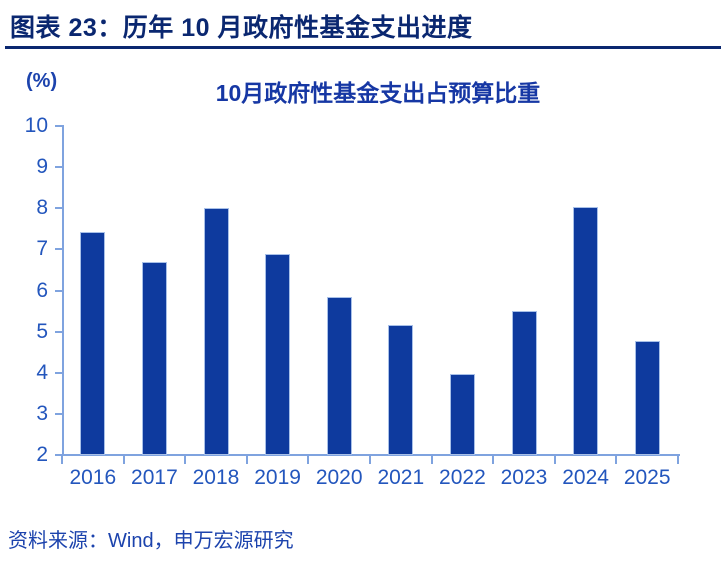  Describe the element at coordinates (585, 477) in the screenshot. I see `x-tick-label: 2024` at that location.